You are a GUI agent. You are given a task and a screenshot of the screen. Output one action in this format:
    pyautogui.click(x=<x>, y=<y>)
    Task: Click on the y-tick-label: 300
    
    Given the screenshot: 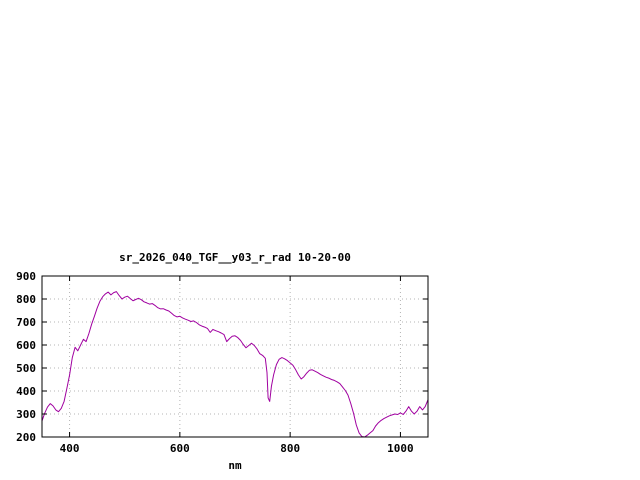 What is the action you would take?
    pyautogui.click(x=26, y=414)
    